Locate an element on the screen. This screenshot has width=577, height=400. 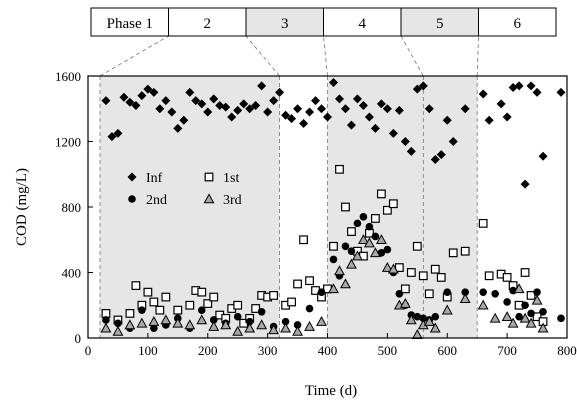
y-tick-label-4: 1600 is located at coordinates (68, 76).